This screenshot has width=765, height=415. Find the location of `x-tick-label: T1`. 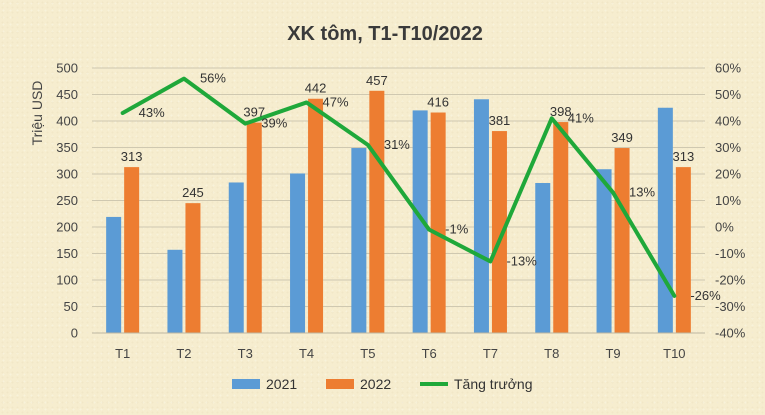

x-tick-label: T1 is located at coordinates (122, 353).